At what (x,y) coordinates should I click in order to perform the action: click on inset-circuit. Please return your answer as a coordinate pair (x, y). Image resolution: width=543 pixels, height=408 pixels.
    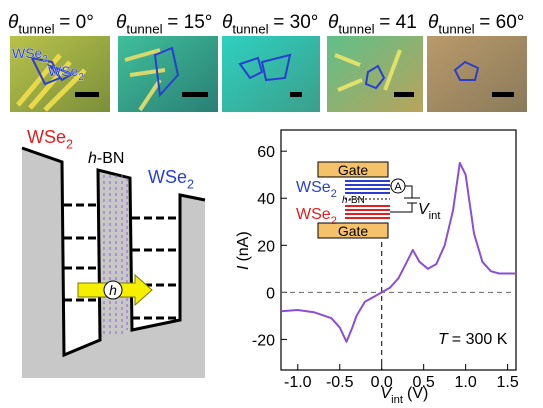
    Looking at the image, I should click on (368, 200).